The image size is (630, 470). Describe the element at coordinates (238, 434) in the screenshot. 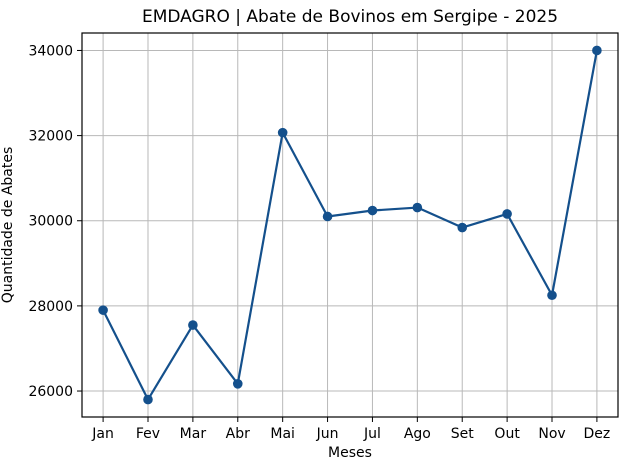

I see `x-tick-label: Abr` at that location.